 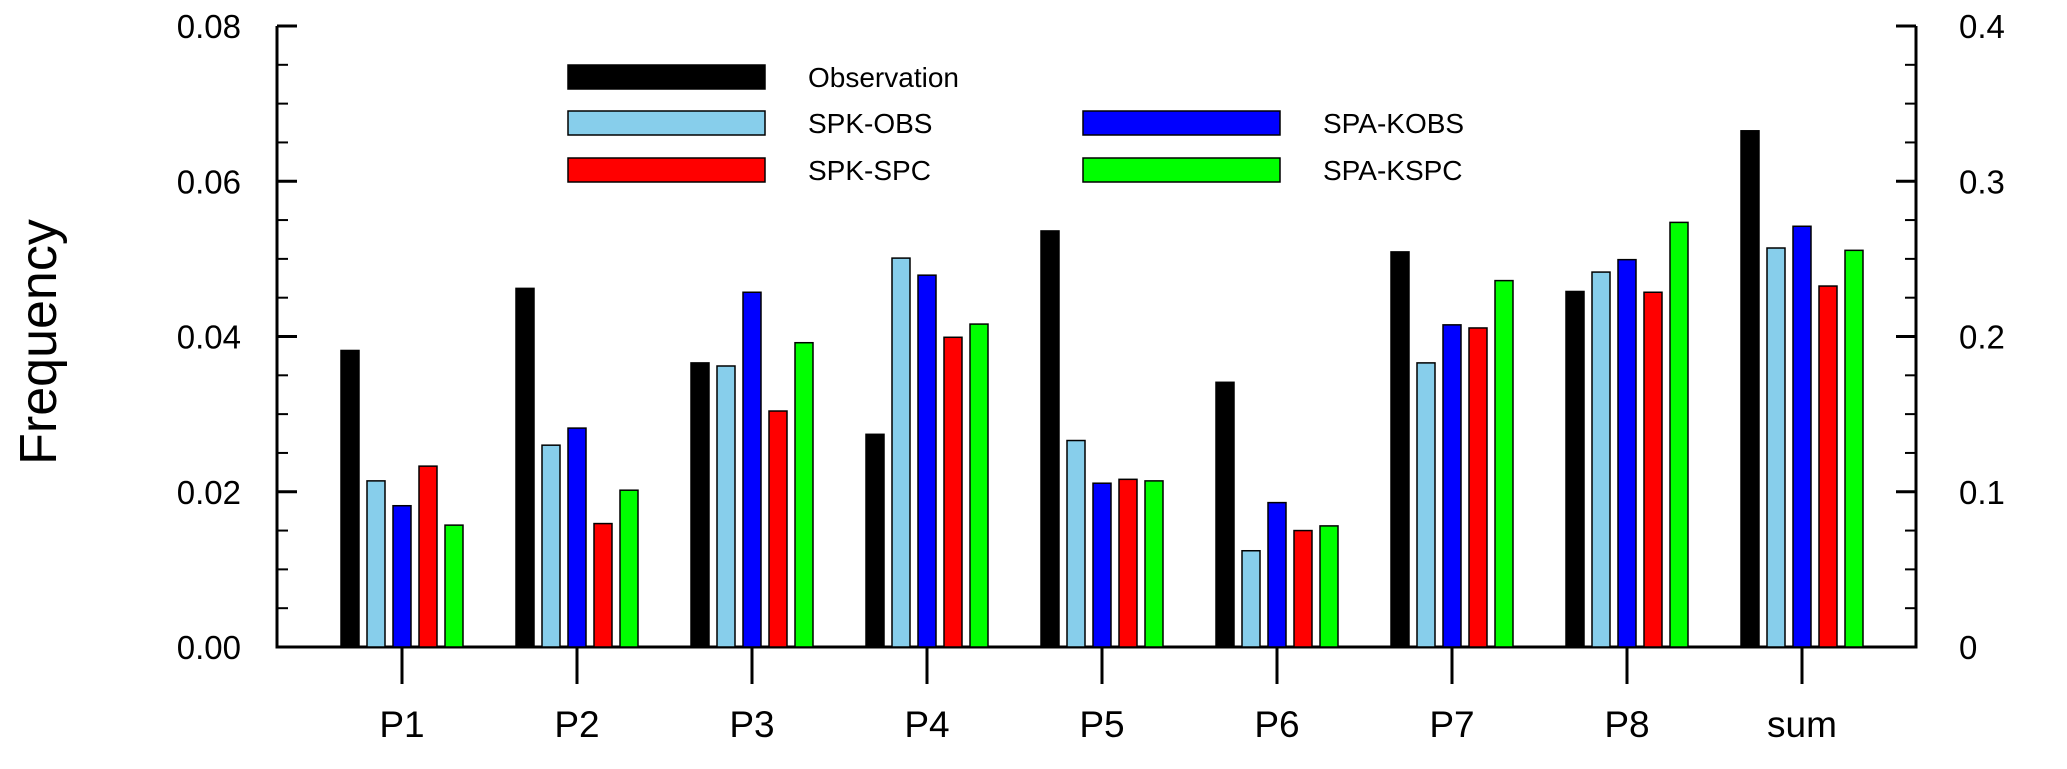 I want to click on bar-observation-p7, so click(x=1400, y=449).